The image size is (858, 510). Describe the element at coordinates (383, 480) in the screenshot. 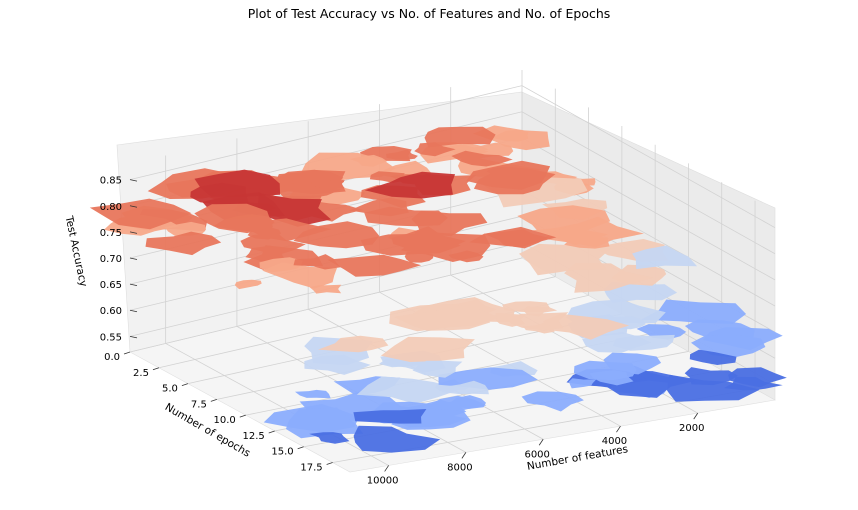

I see `x-tick-label: 10000` at that location.